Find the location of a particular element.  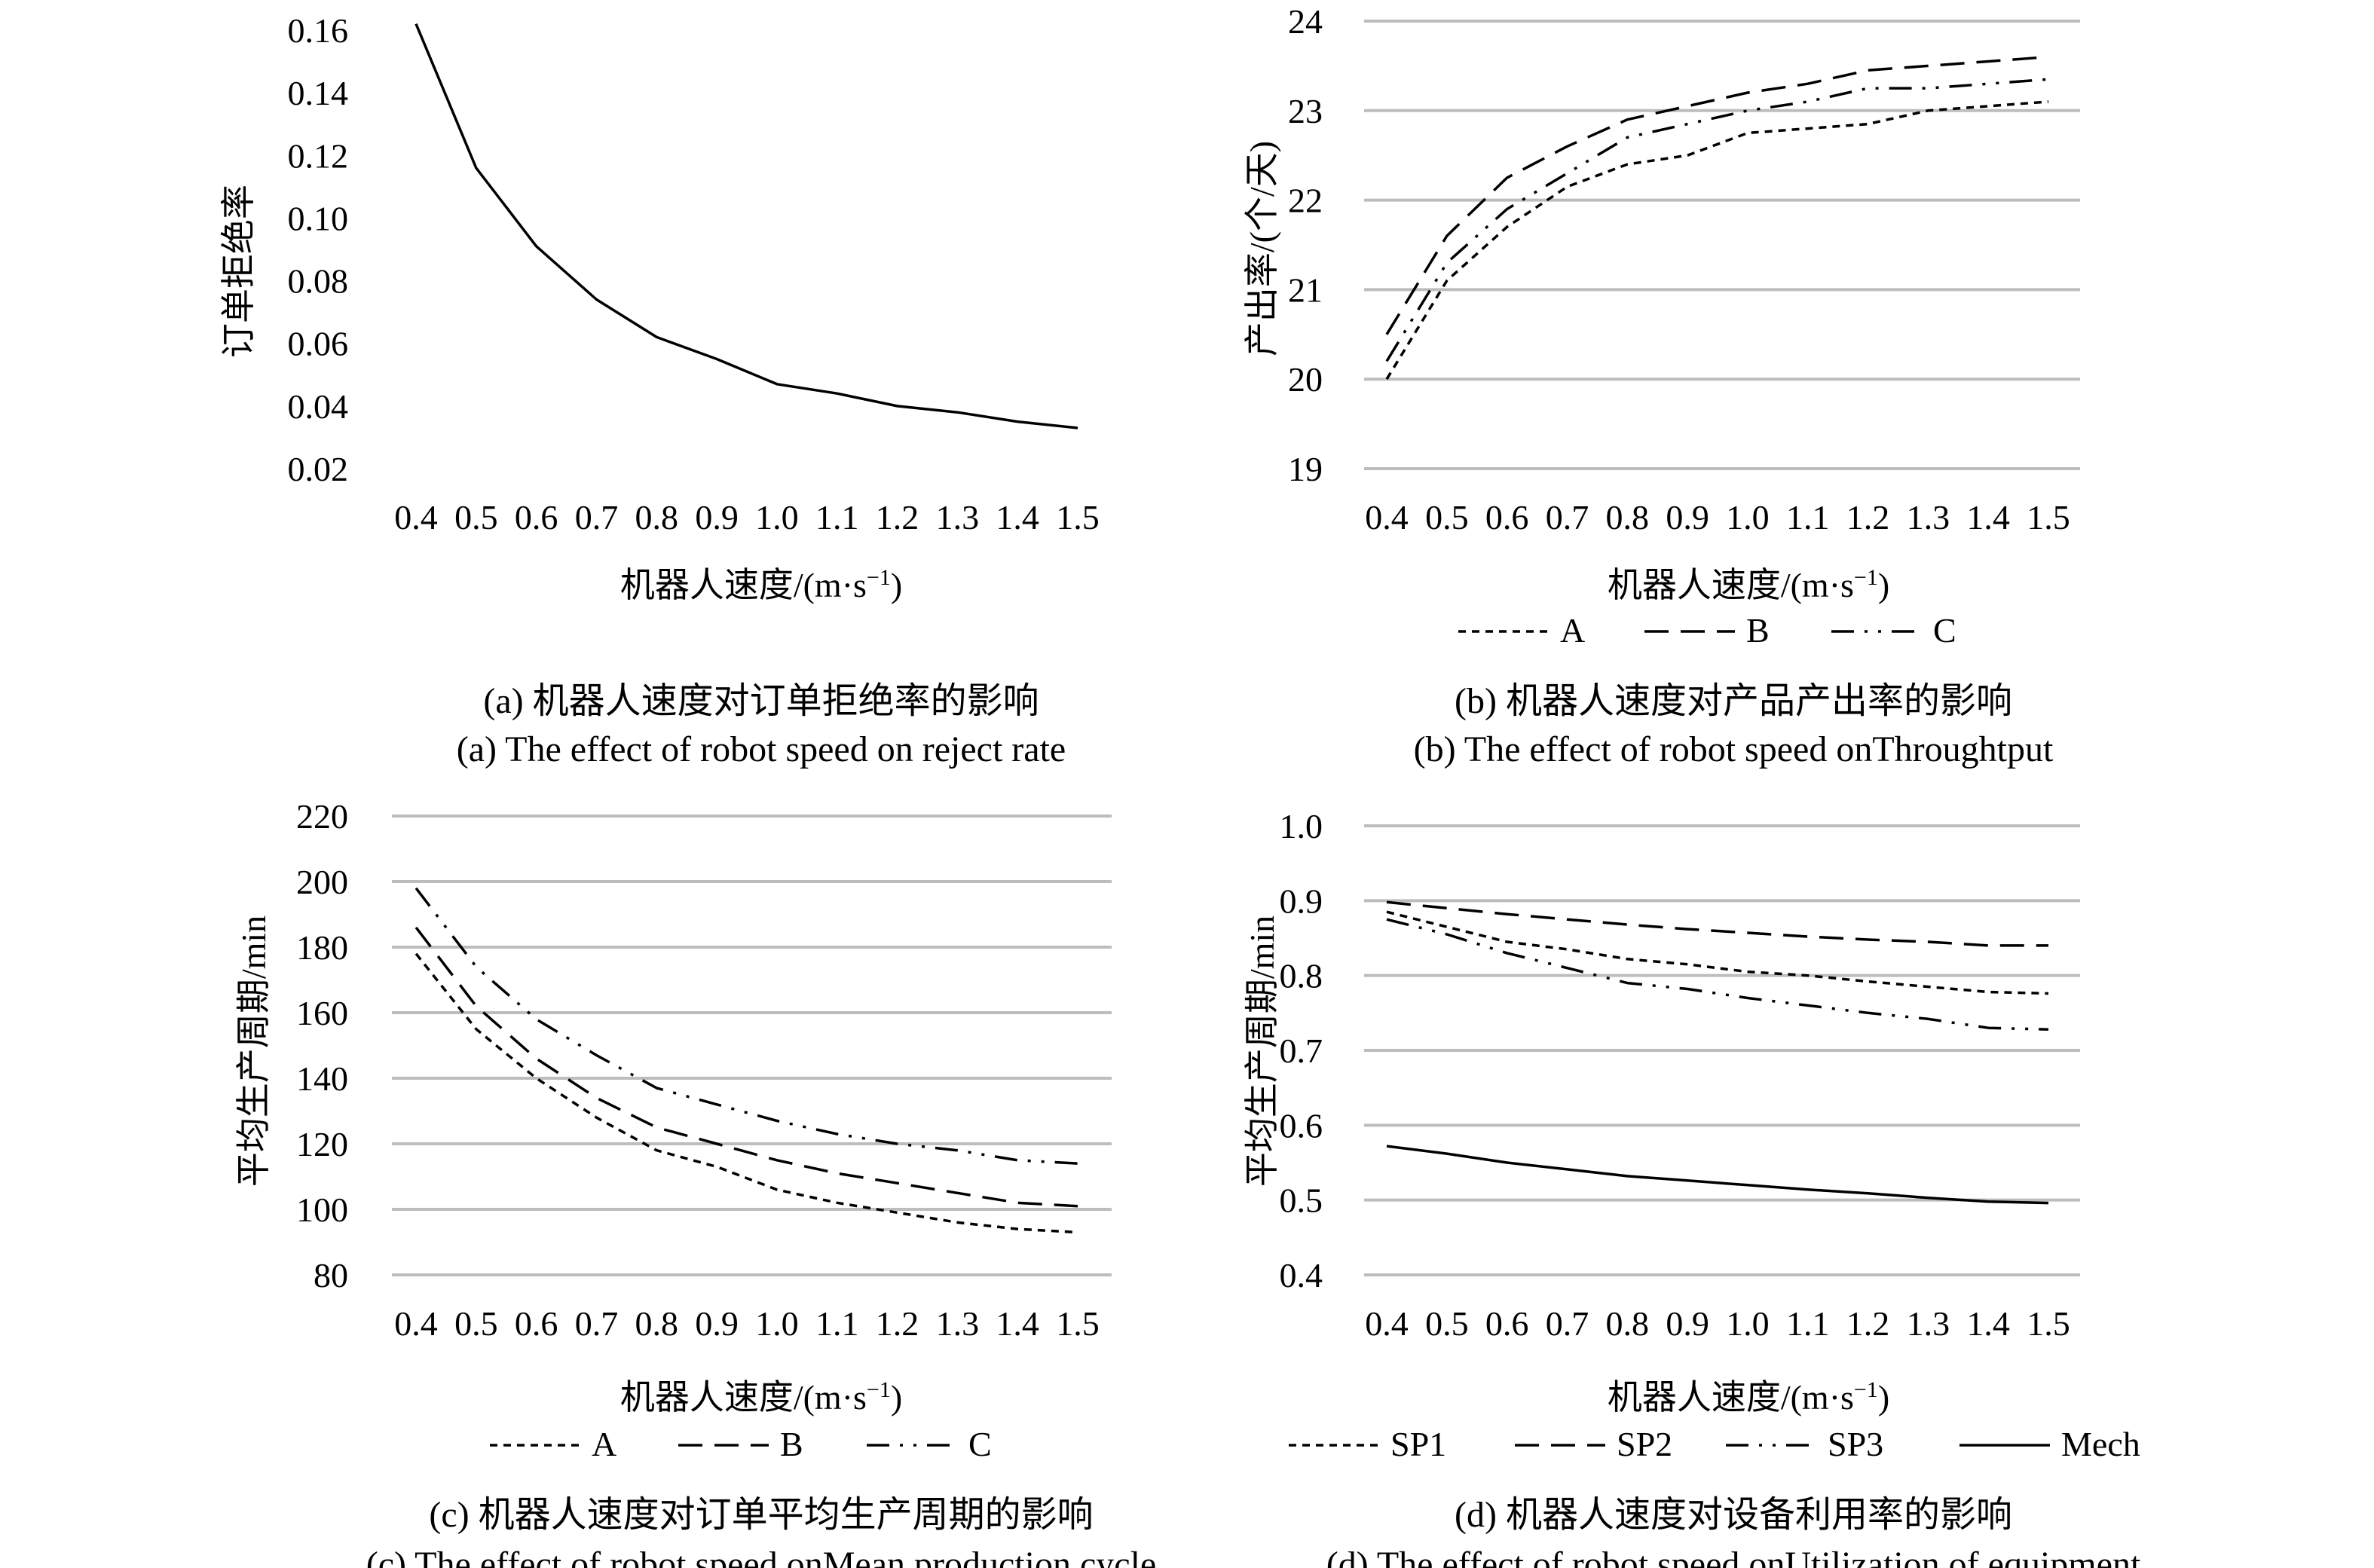

y-tick-label: 0.02 is located at coordinates (319, 469).